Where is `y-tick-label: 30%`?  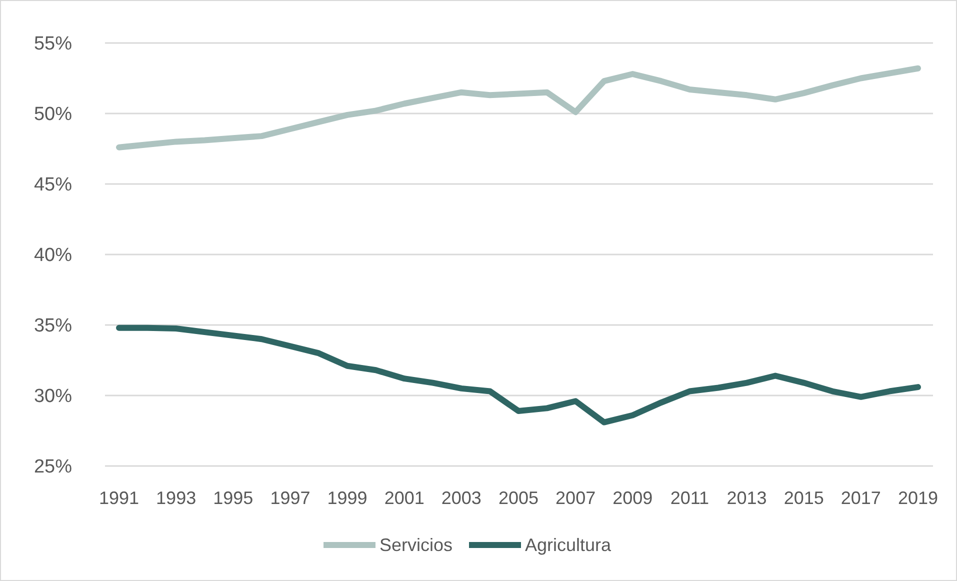
y-tick-label: 30% is located at coordinates (53, 397).